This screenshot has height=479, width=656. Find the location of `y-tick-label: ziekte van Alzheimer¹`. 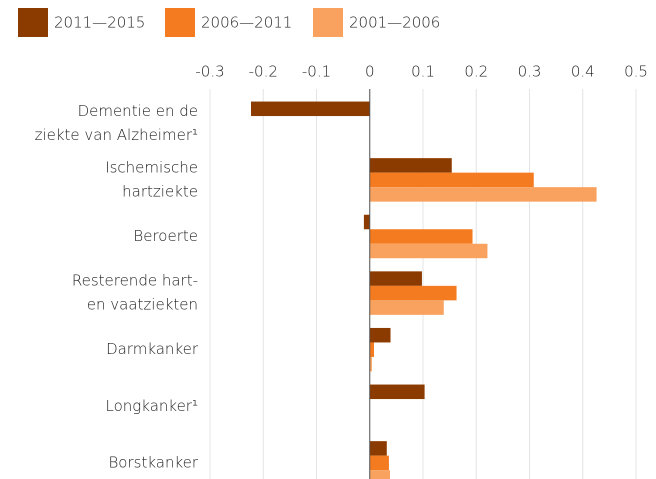

y-tick-label: ziekte van Alzheimer¹ is located at coordinates (116, 135).